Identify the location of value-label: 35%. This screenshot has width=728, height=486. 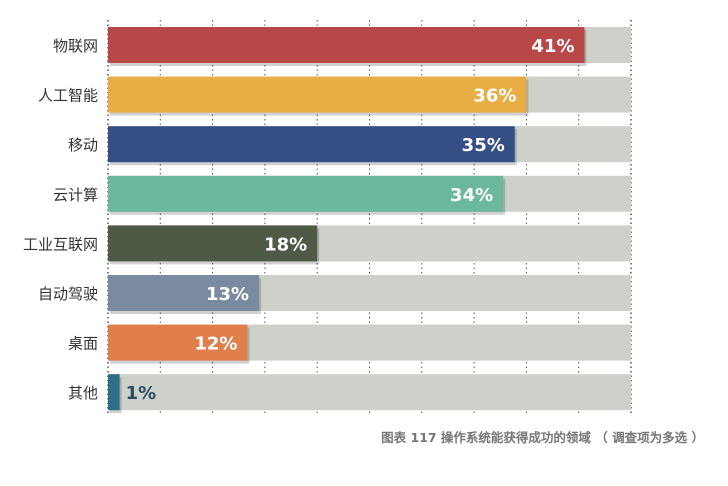
(483, 145).